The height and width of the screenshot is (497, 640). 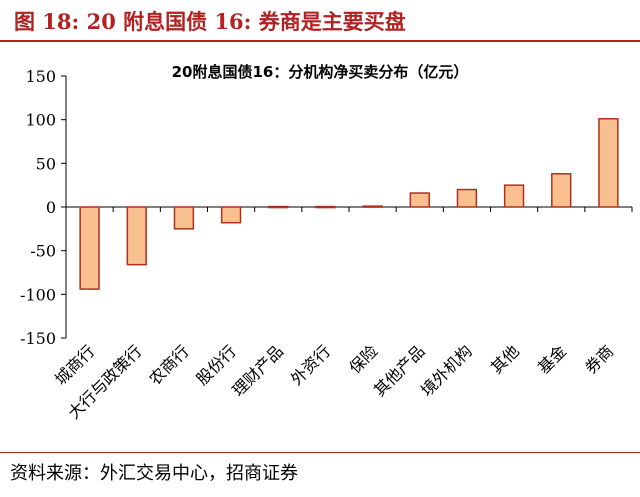 What do you see at coordinates (257, 370) in the screenshot?
I see `x-tick-label: 理财产品` at bounding box center [257, 370].